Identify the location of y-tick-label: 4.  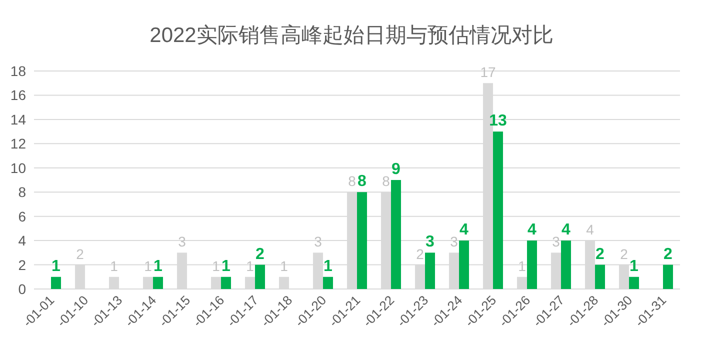
(22, 240).